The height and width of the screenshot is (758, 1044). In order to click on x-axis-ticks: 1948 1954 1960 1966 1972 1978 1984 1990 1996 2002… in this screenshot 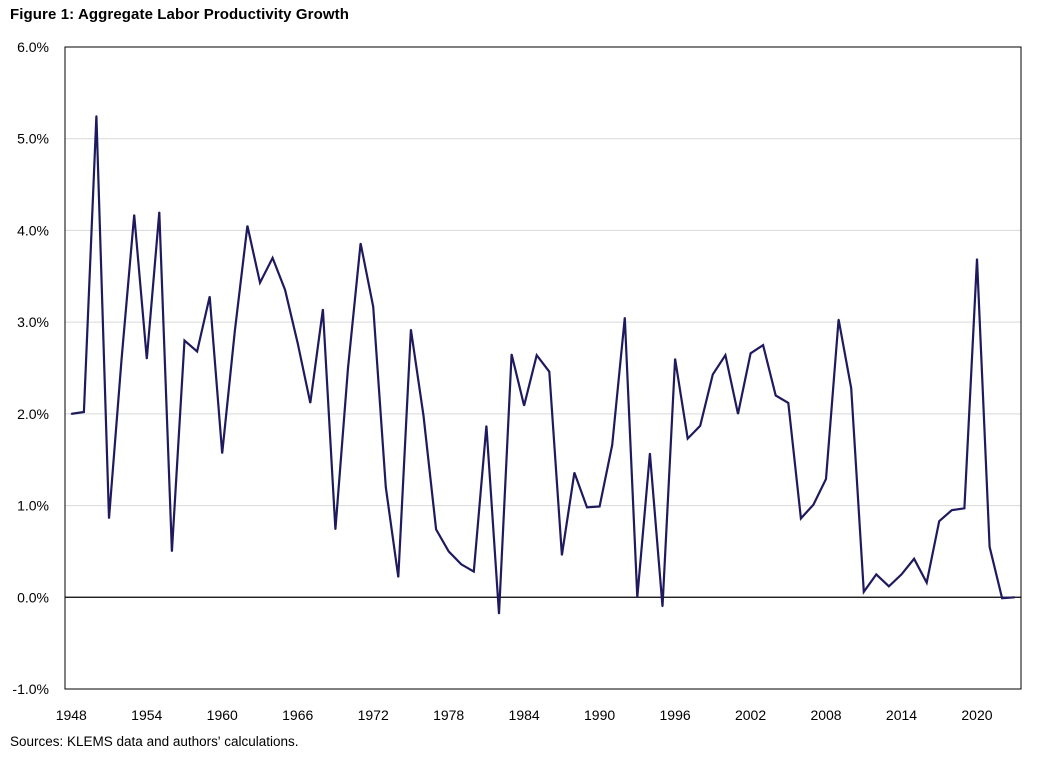, I will do `click(524, 715)`.